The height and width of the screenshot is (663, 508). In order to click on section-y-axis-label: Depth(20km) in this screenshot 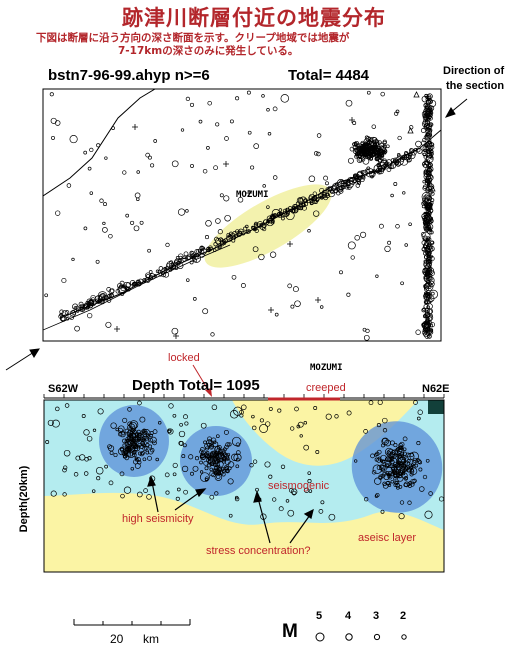, I will do `click(24, 499)`.